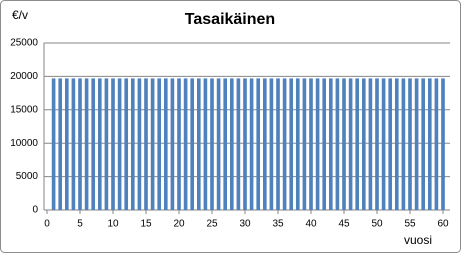 The image size is (461, 253). Describe the element at coordinates (311, 224) in the screenshot. I see `x-tick-label: 40` at that location.